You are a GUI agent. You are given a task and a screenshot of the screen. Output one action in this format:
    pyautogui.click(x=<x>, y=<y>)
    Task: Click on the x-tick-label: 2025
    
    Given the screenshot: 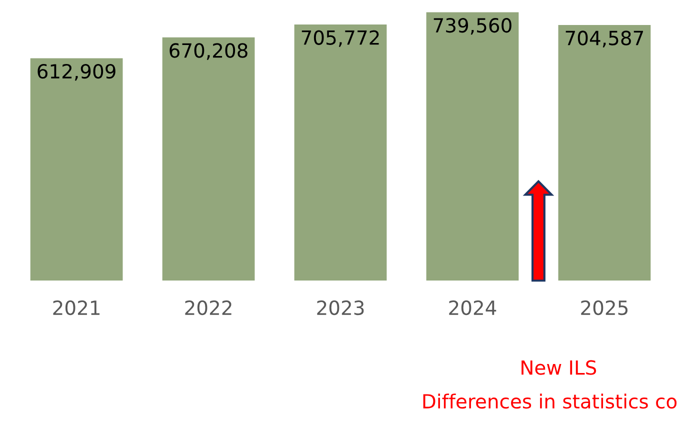 What is the action you would take?
    pyautogui.click(x=604, y=308)
    